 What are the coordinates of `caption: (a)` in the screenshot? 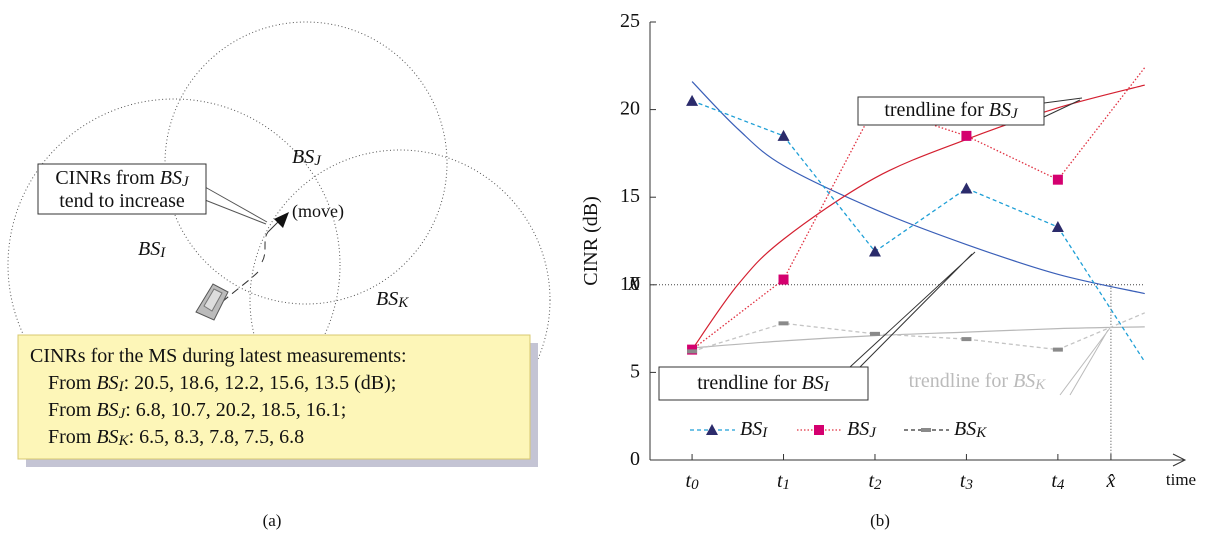 It's located at (272, 520).